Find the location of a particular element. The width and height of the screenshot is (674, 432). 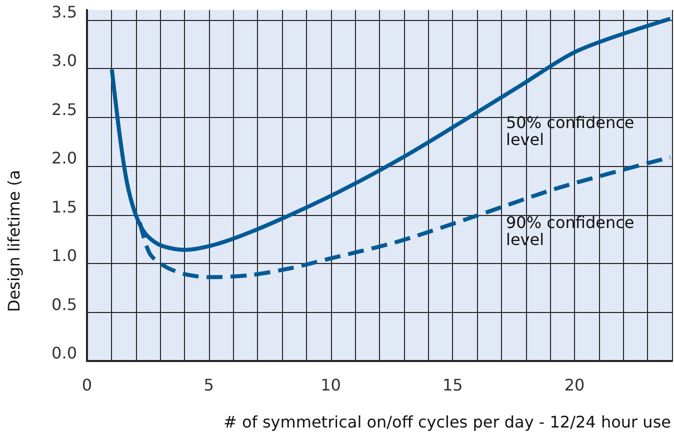

y-tick-label: 3.5 is located at coordinates (64, 12).